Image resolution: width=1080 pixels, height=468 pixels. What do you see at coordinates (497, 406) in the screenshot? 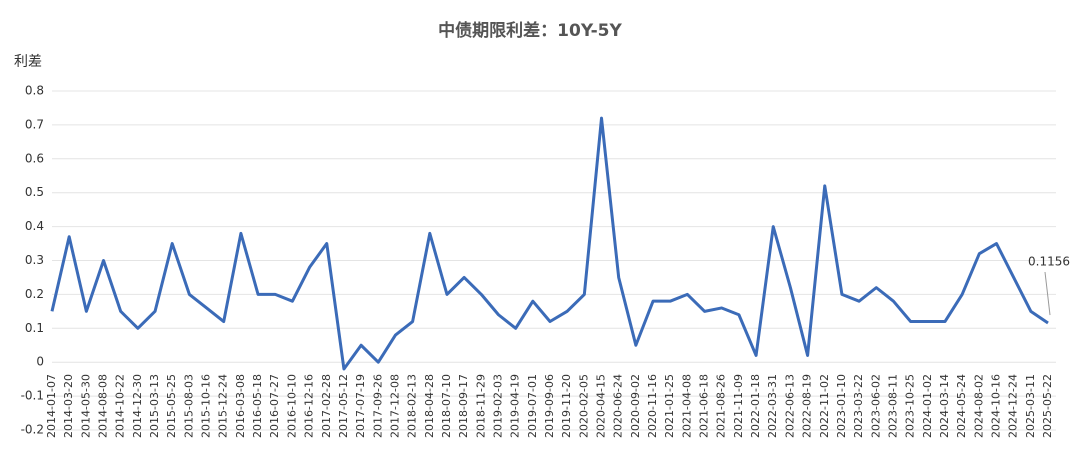
I see `x-tick-label: 2019-02-03` at bounding box center [497, 406].